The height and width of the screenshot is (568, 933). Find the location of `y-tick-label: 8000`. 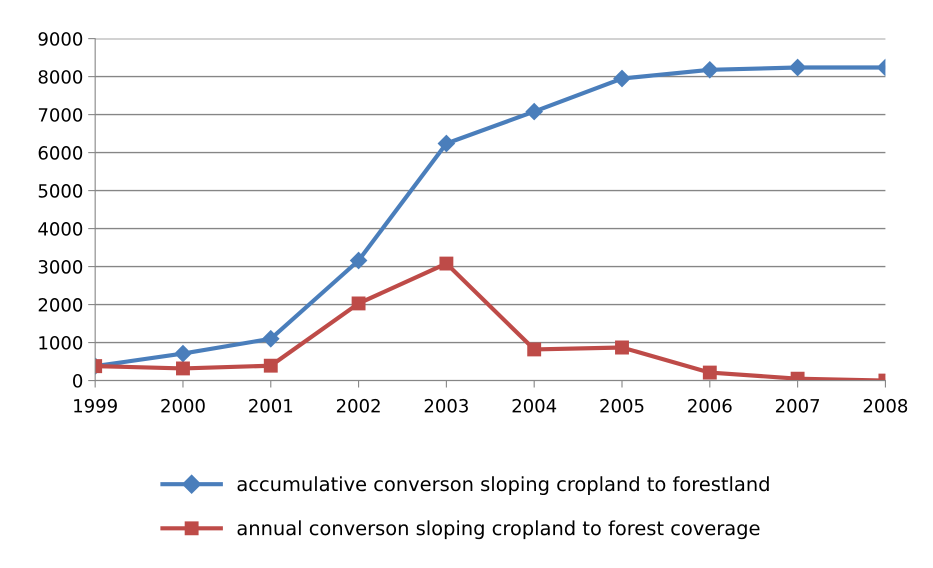

y-tick-label: 8000 is located at coordinates (60, 77).